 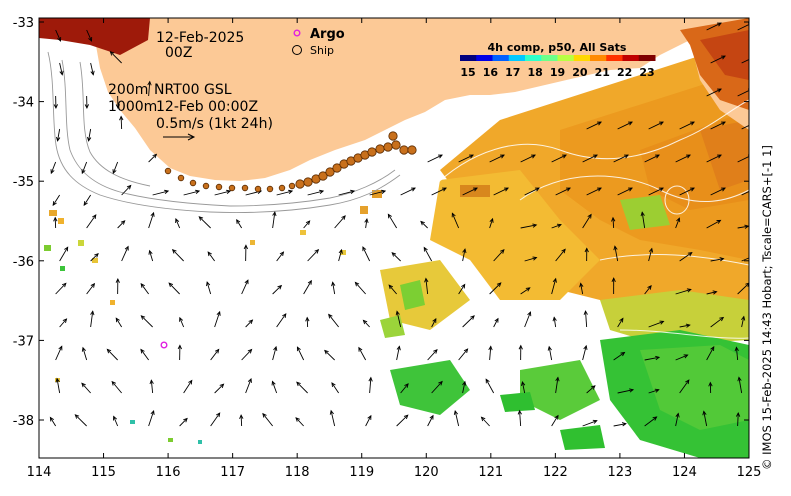 I want to click on colorbar-tick-label: 23, so click(x=646, y=72).